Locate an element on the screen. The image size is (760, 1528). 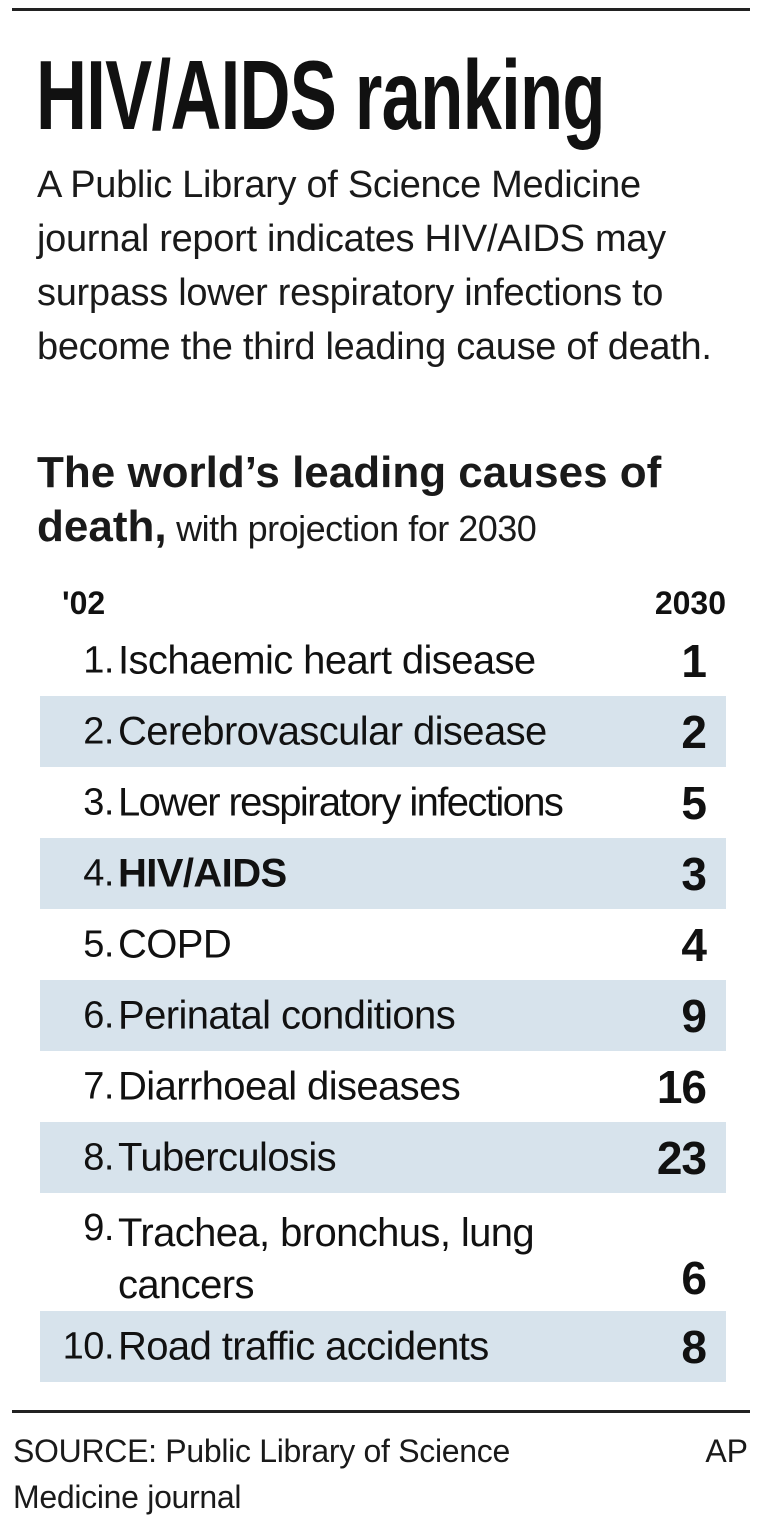
rank-2030: 1 is located at coordinates (694, 660).